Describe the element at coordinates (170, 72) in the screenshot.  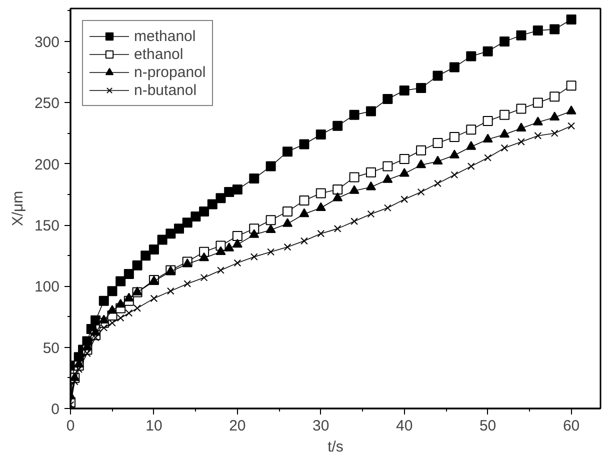
I see `legend-label: n-propanol` at that location.